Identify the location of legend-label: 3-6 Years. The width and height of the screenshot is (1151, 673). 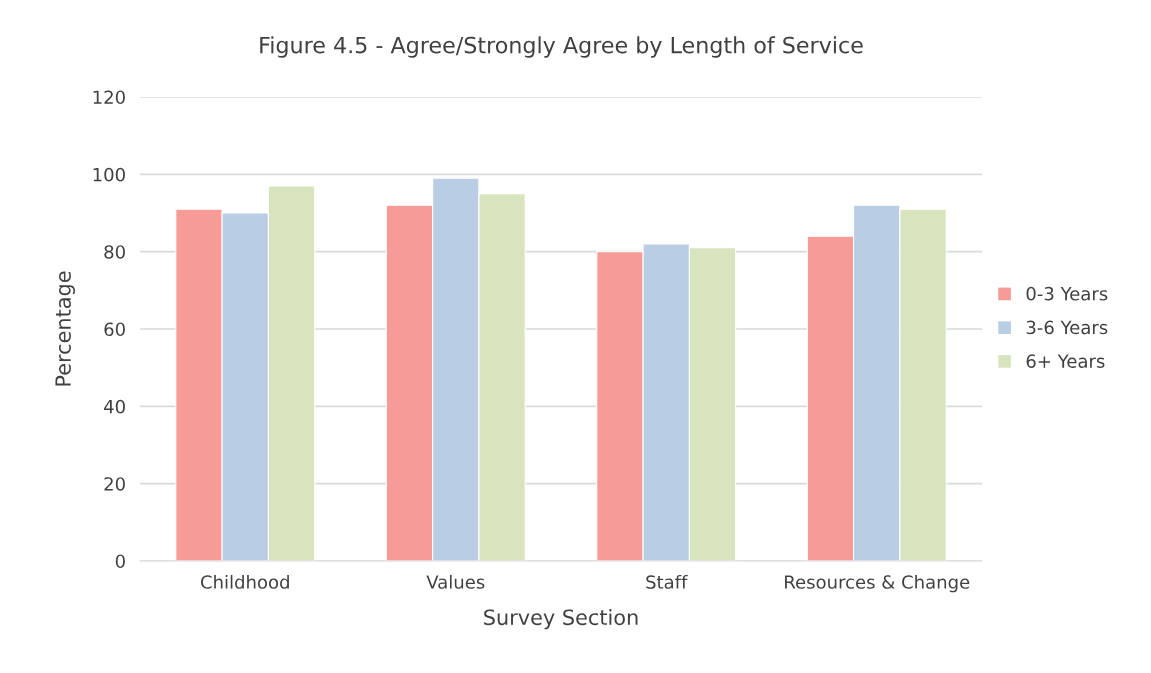
(1067, 327).